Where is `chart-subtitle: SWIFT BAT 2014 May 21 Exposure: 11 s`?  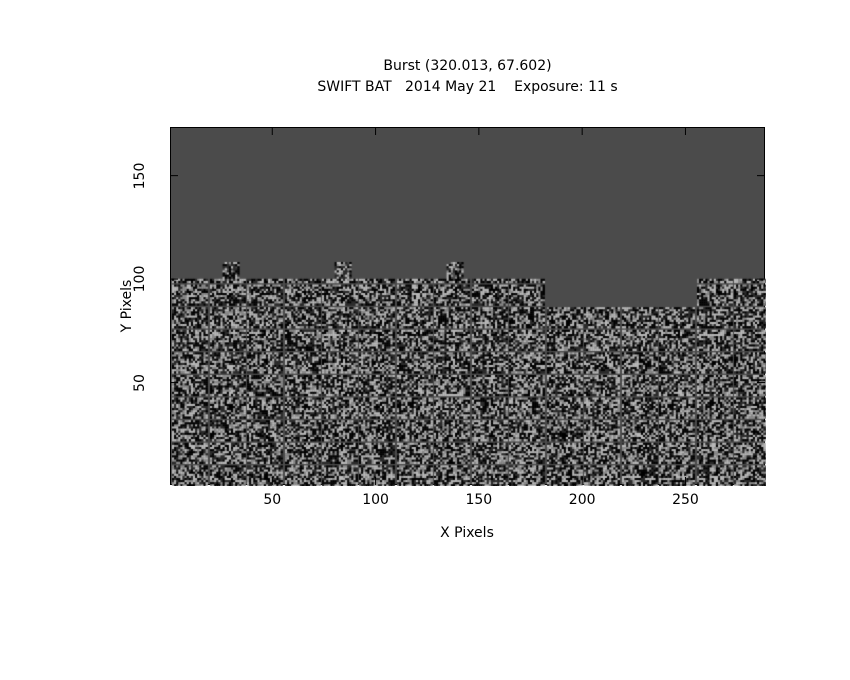 chart-subtitle: SWIFT BAT 2014 May 21 Exposure: 11 s is located at coordinates (467, 87).